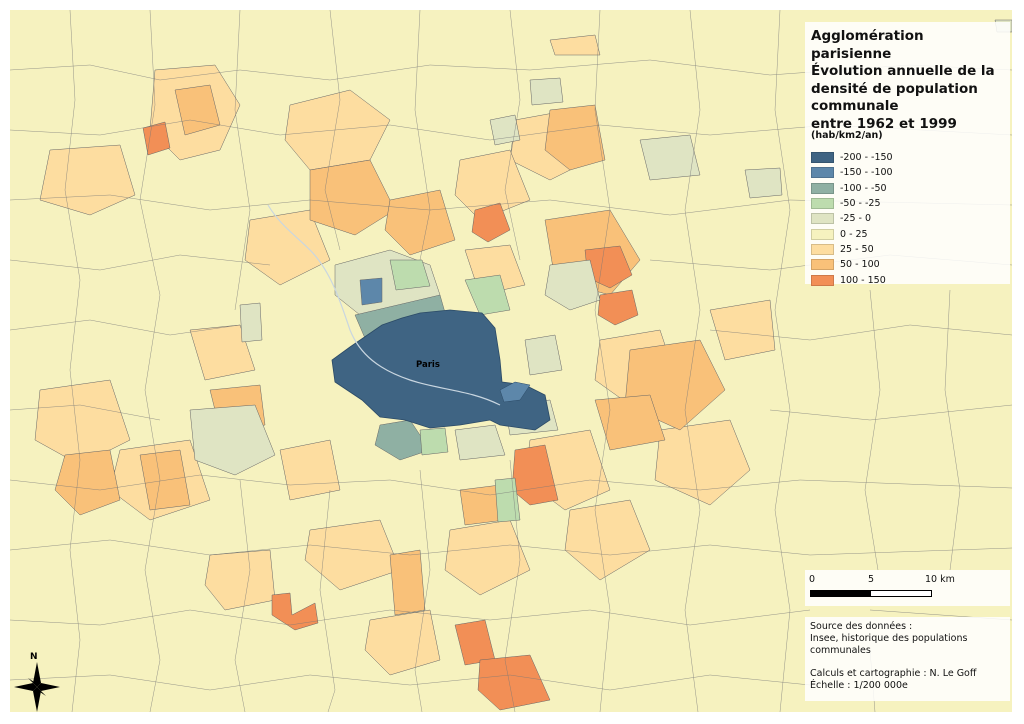  I want to click on legend-label: 0 - 25, so click(854, 234).